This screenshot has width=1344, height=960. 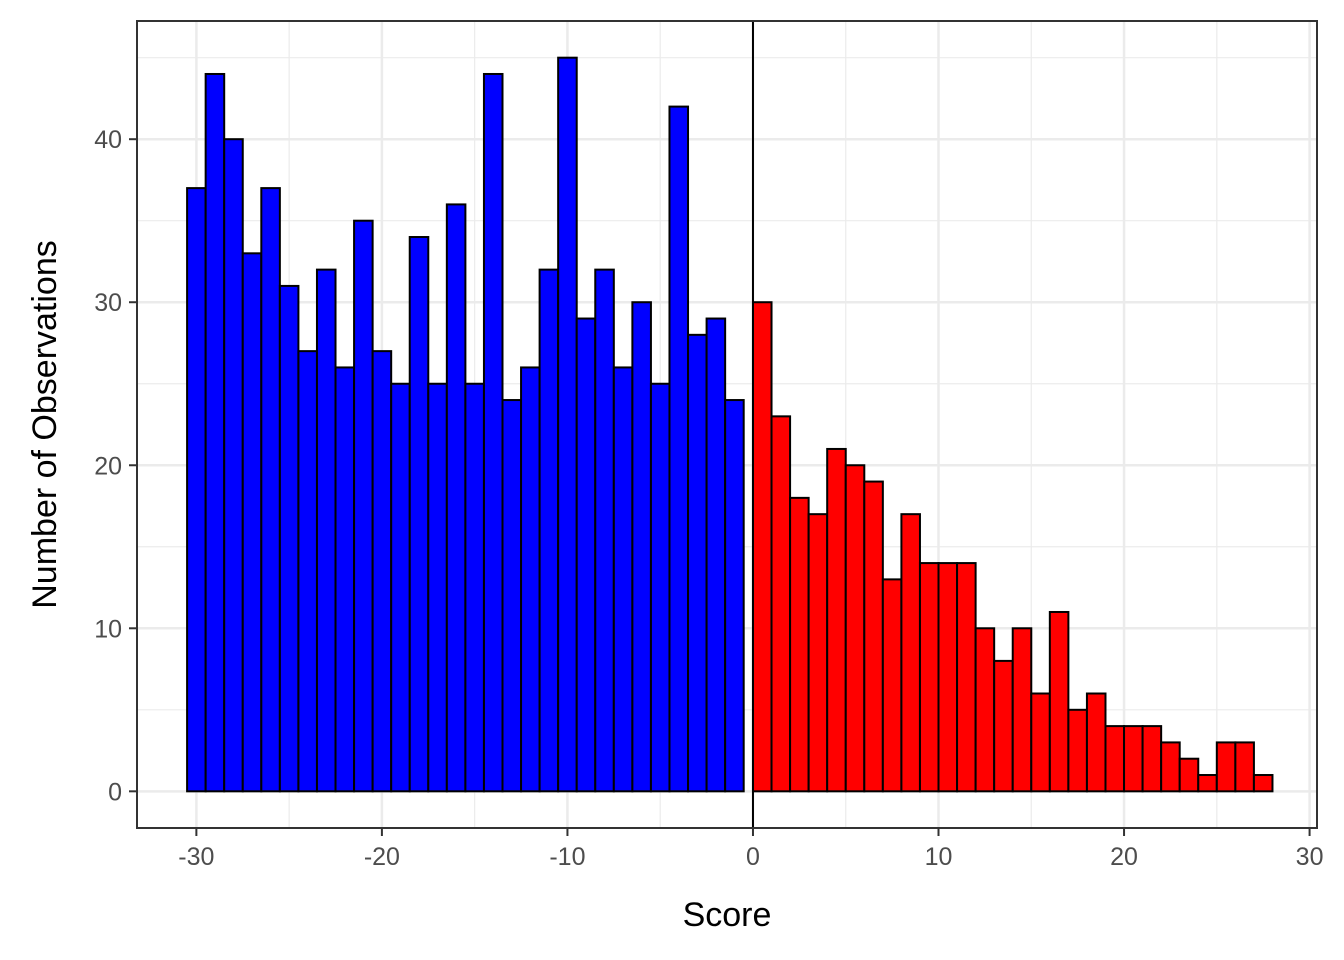 What do you see at coordinates (196, 857) in the screenshot?
I see `x-tick-label: -30` at bounding box center [196, 857].